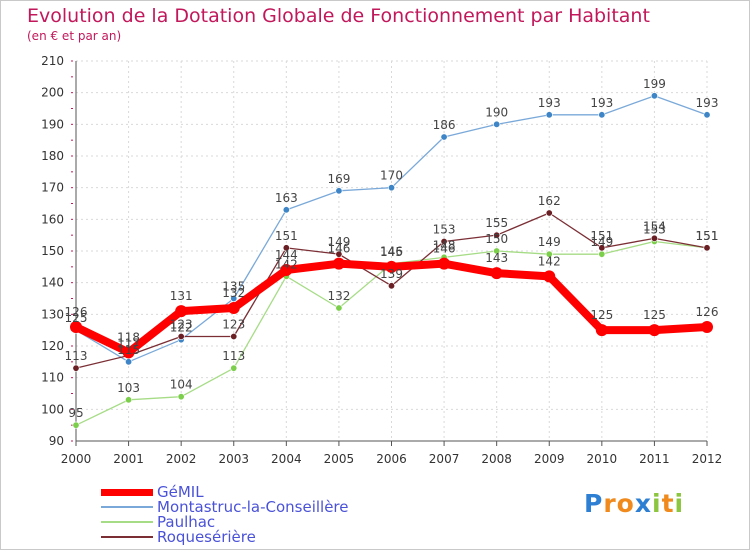 The image size is (750, 550). Describe the element at coordinates (233, 287) in the screenshot. I see `data-label-montastruc-la-conseillere-2003: 135` at that location.